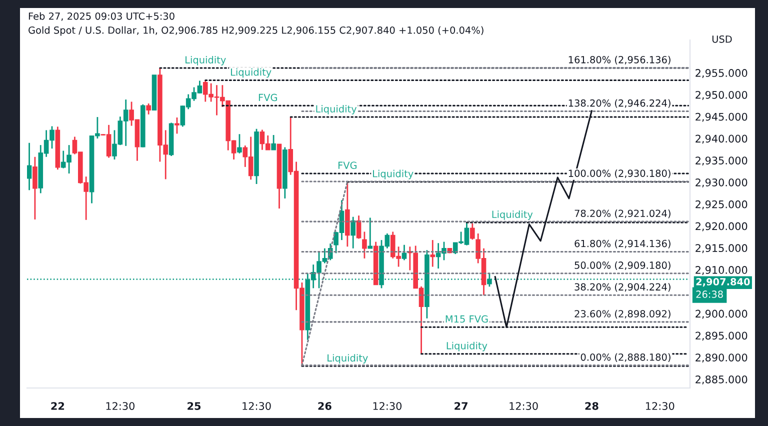 Image resolution: width=768 pixels, height=426 pixels. Describe the element at coordinates (622, 244) in the screenshot. I see `series-label: 61.80% (2,914.136)` at that location.